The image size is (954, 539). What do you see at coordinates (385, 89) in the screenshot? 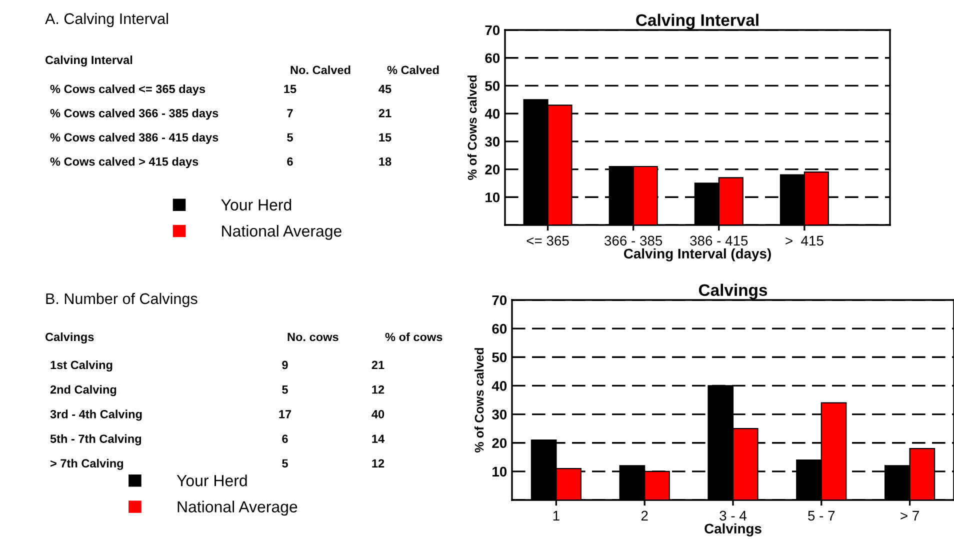
I see `text: 45` at bounding box center [385, 89].